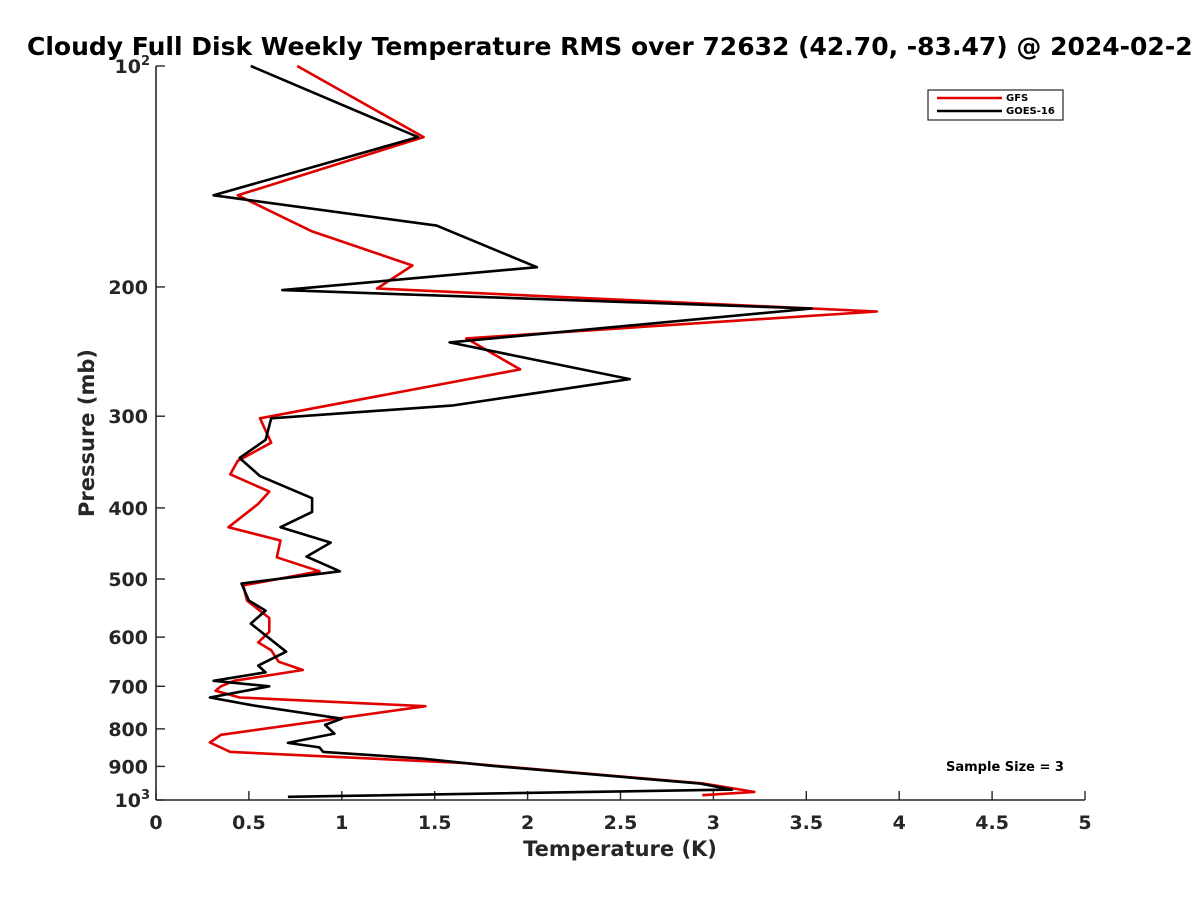  What do you see at coordinates (713, 823) in the screenshot?
I see `x-tick-label: 3` at bounding box center [713, 823].